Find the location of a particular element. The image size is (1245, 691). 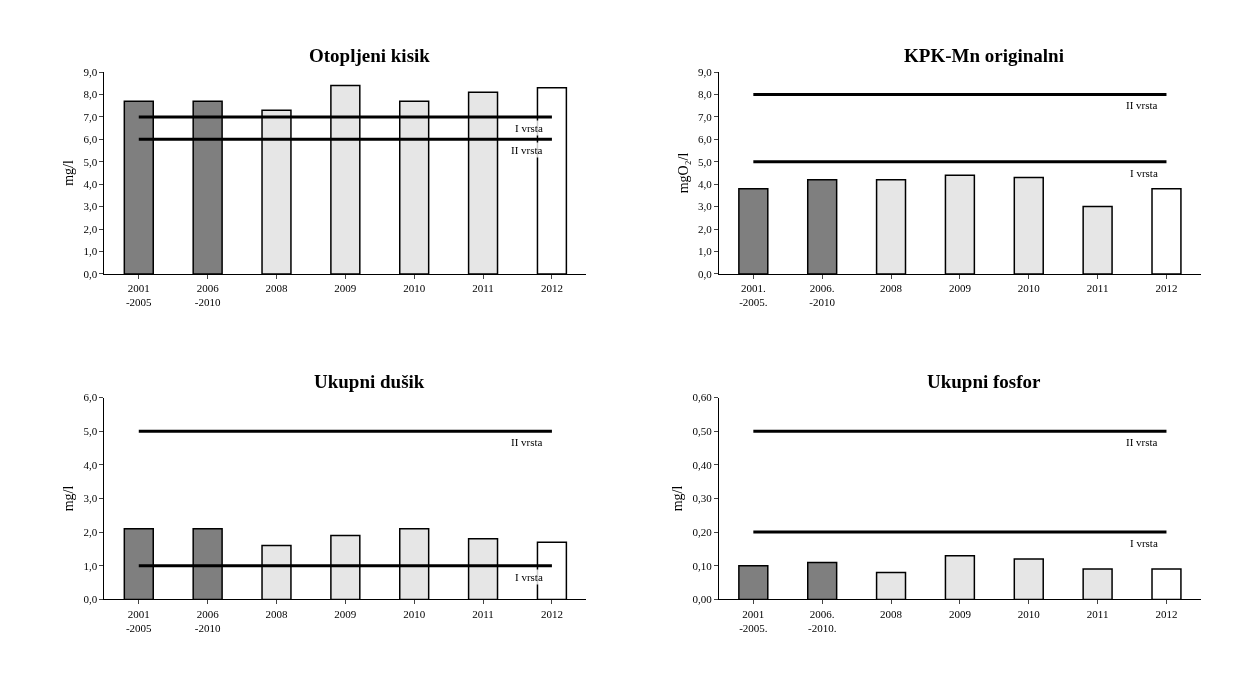

y-tick-label: 0,20 is located at coordinates (702, 531).